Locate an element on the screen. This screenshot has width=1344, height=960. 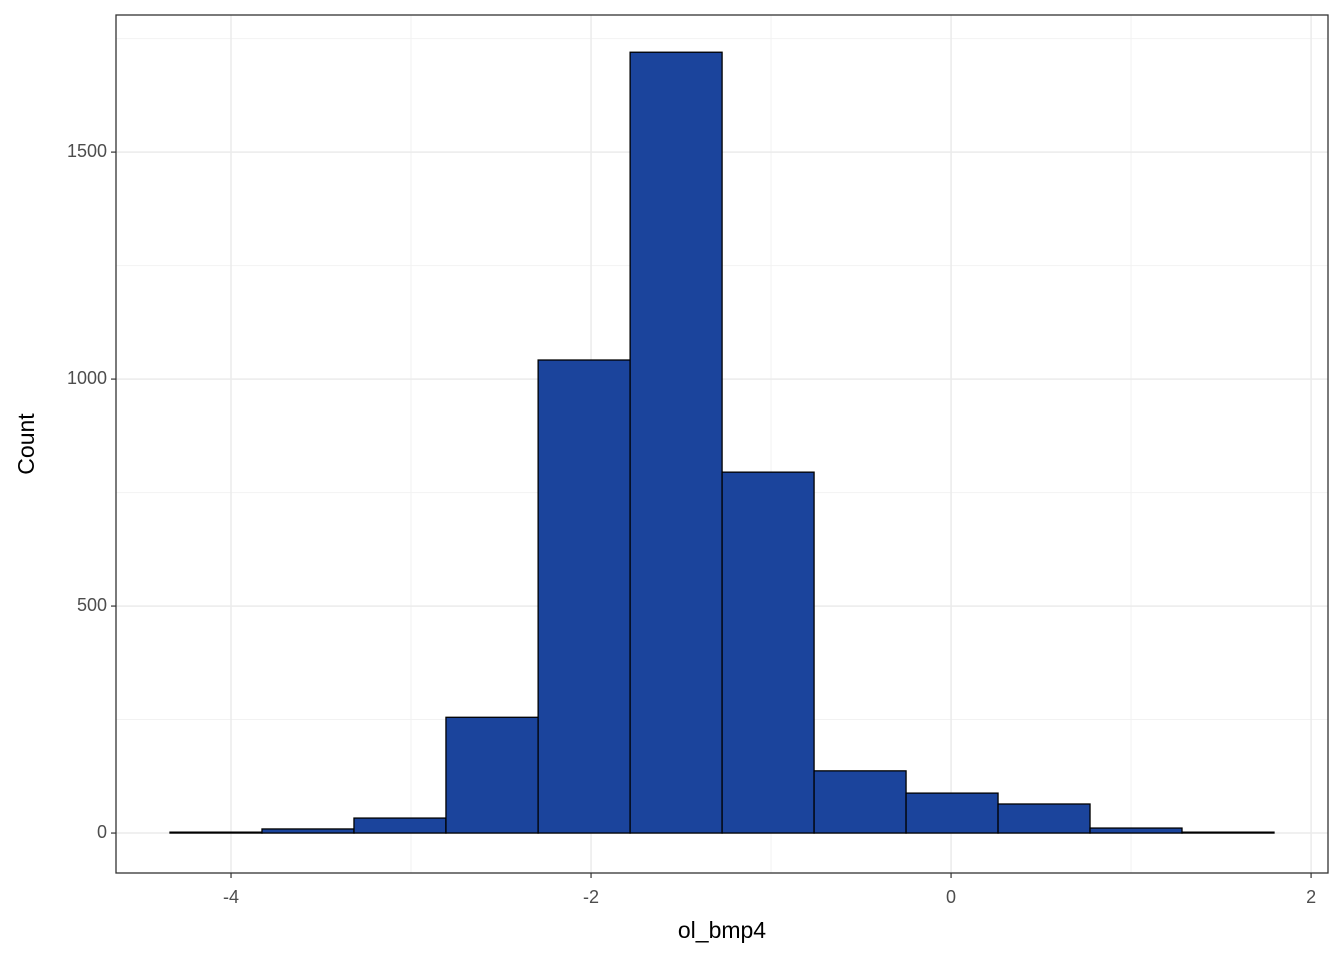
y-tick-label: 1000 is located at coordinates (87, 378).